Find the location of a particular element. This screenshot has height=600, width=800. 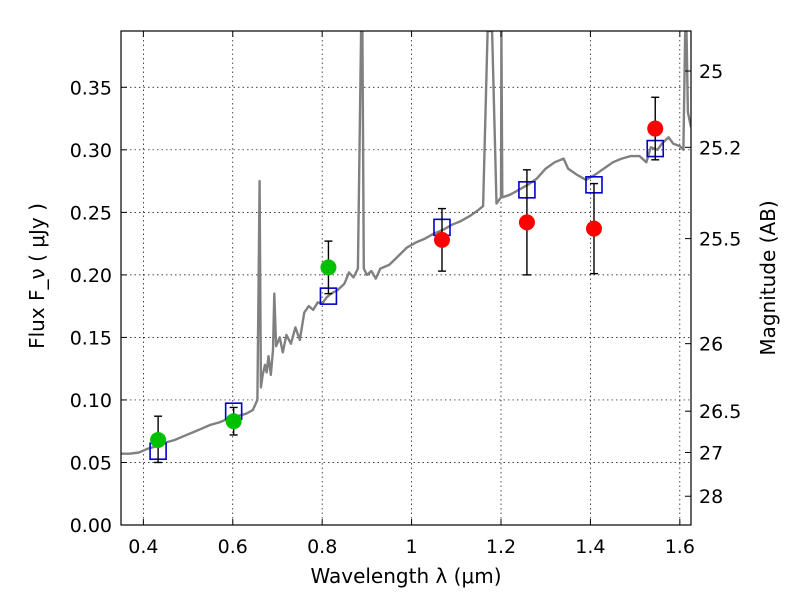

x-tick-label: 1.2 is located at coordinates (501, 547).